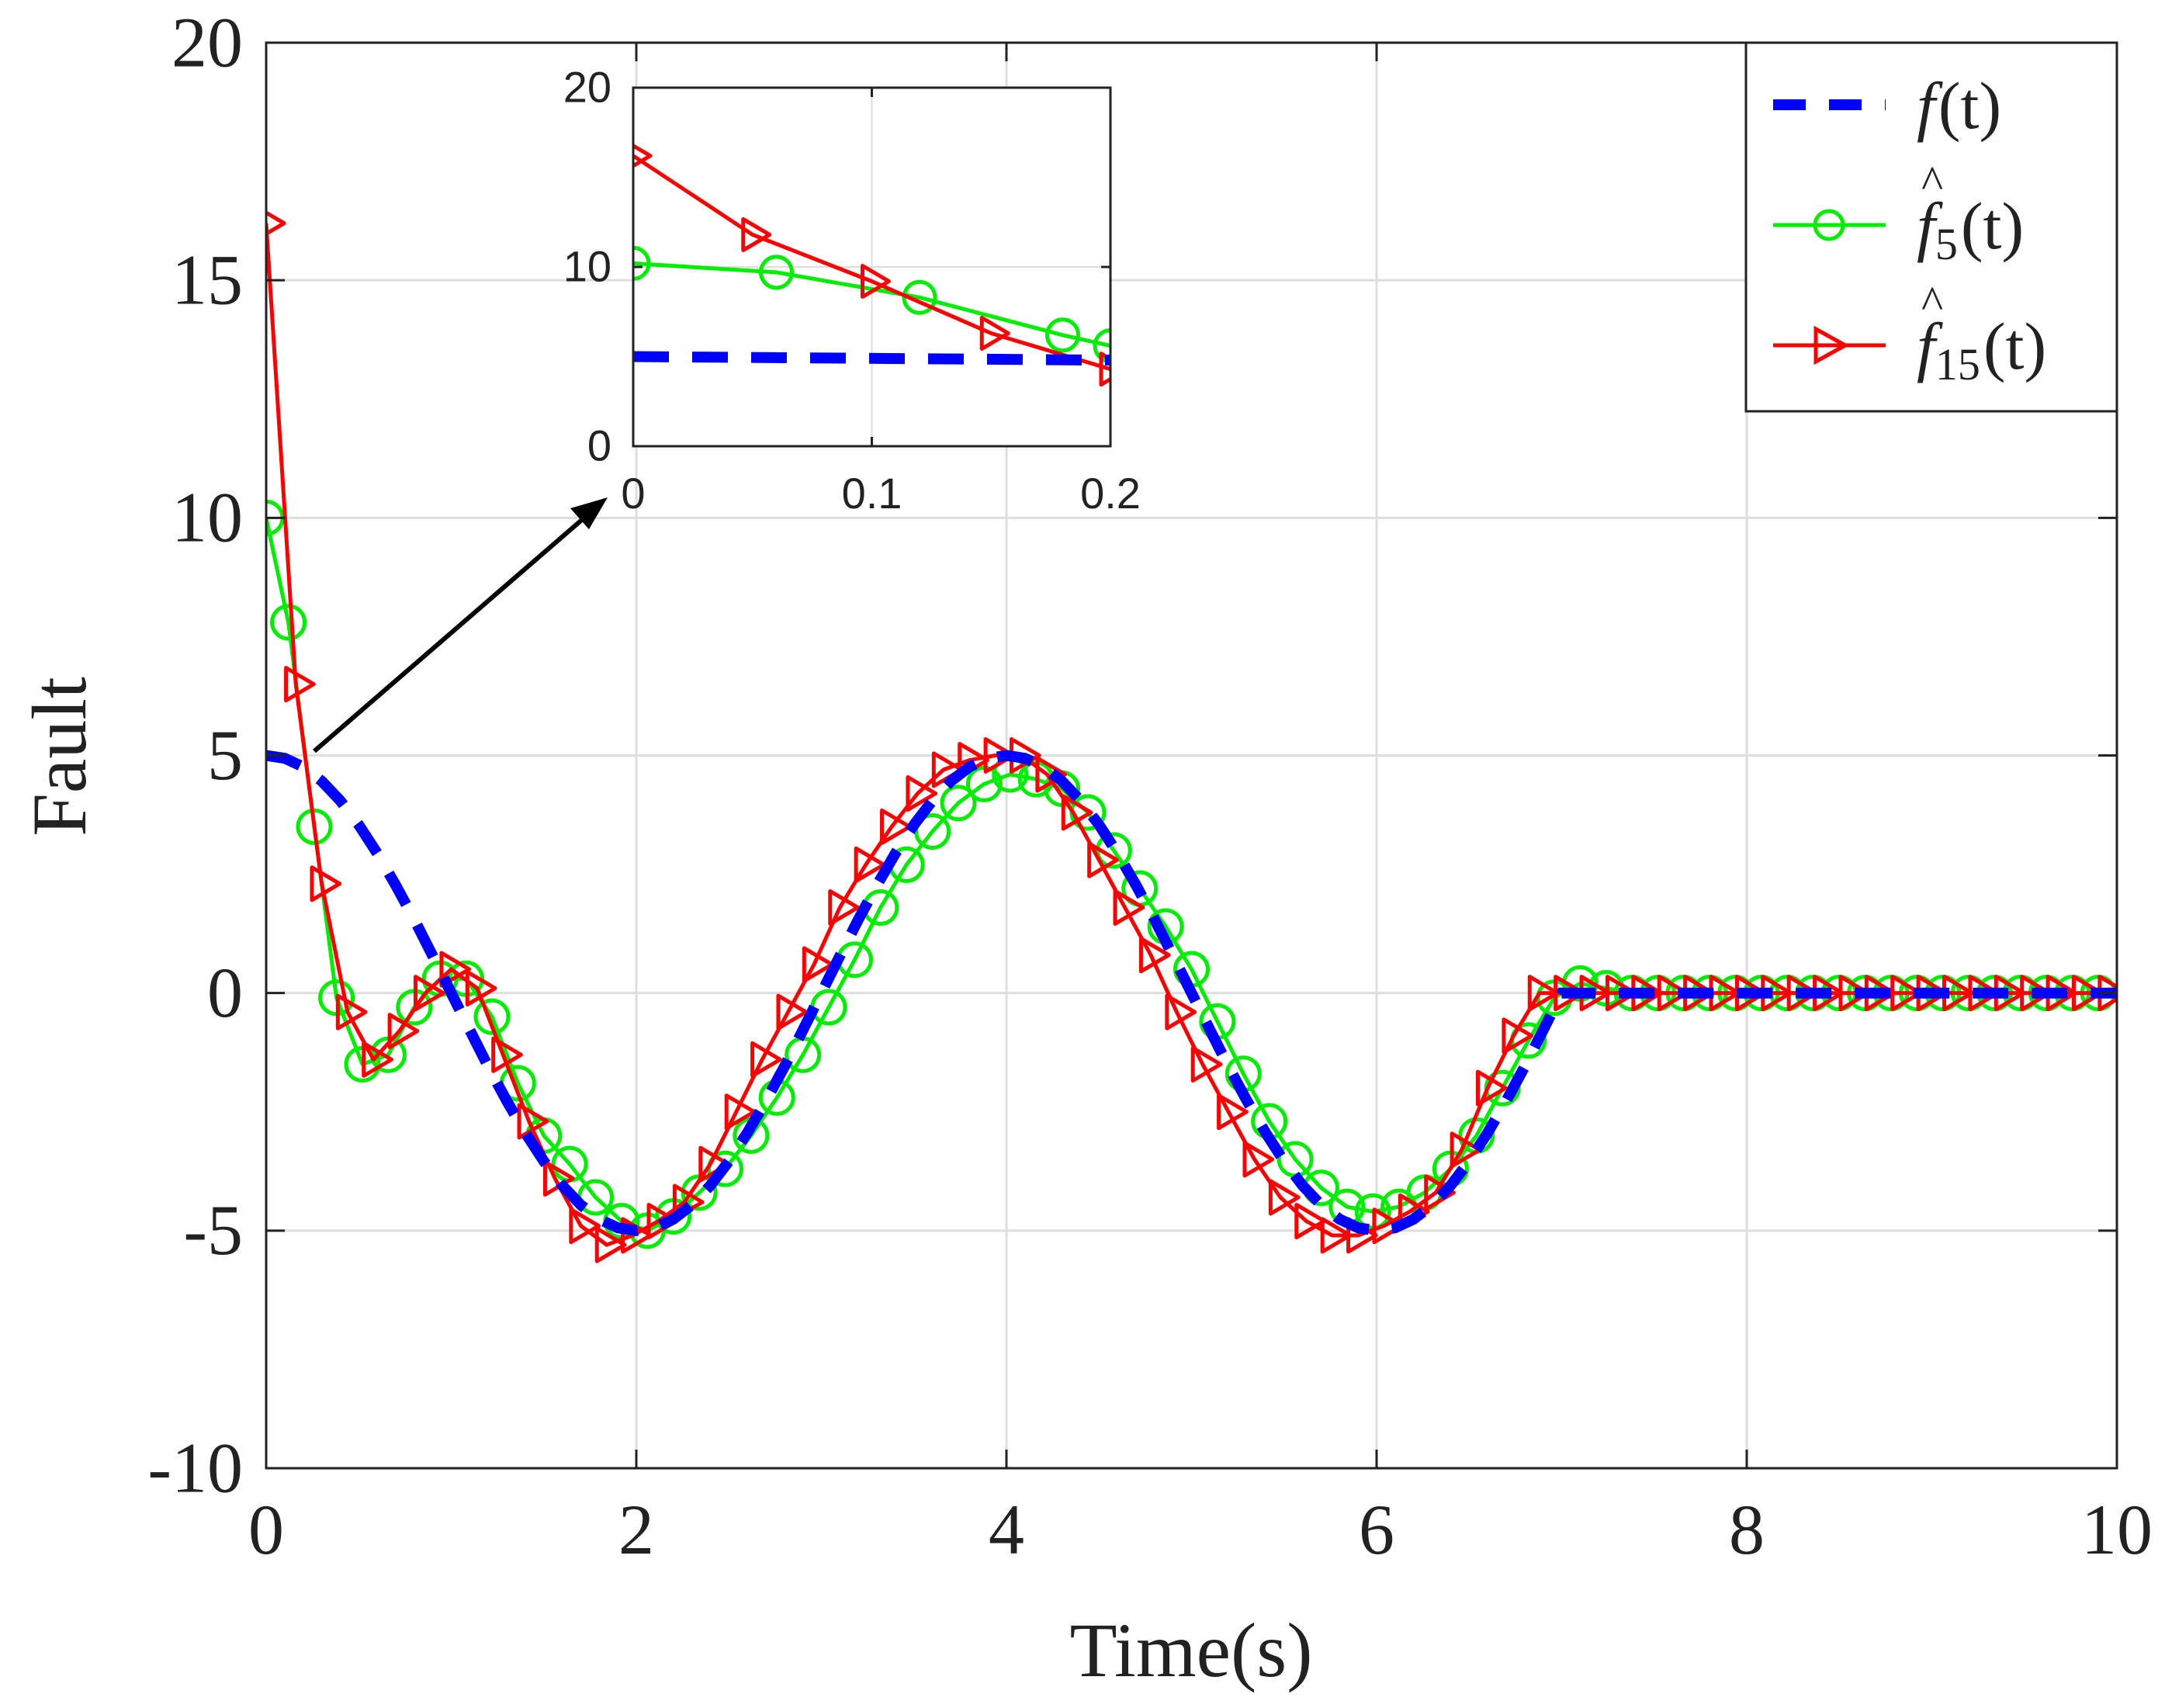 This screenshot has width=2165, height=1708. I want to click on inset-series, so click(872, 265).